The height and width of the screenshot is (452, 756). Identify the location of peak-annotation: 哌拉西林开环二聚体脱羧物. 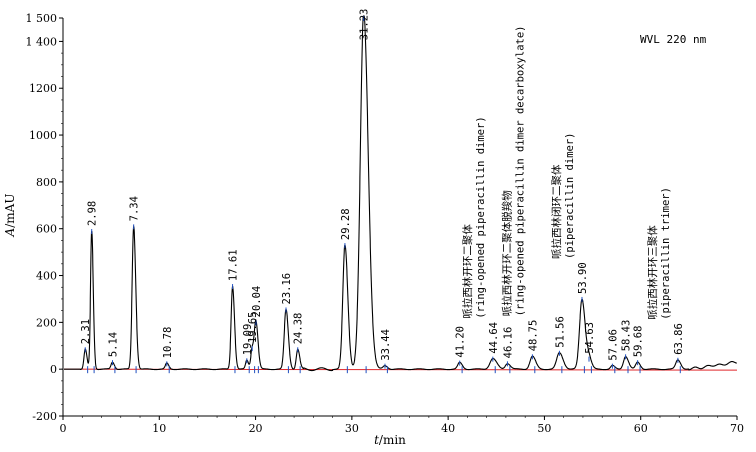
(506, 253).